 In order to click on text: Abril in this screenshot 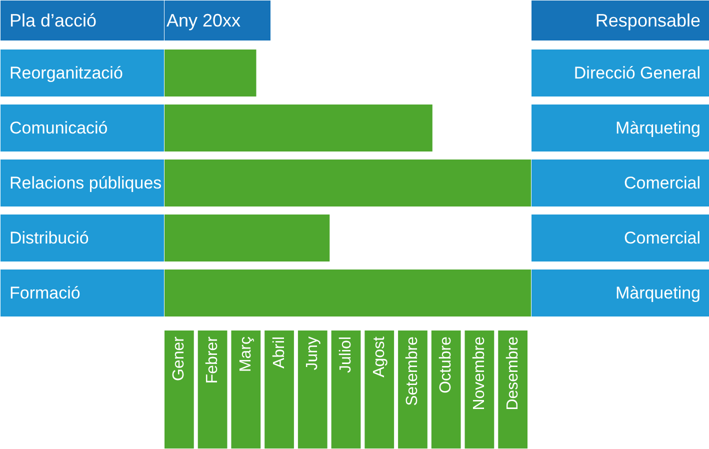, I will do `click(279, 352)`.